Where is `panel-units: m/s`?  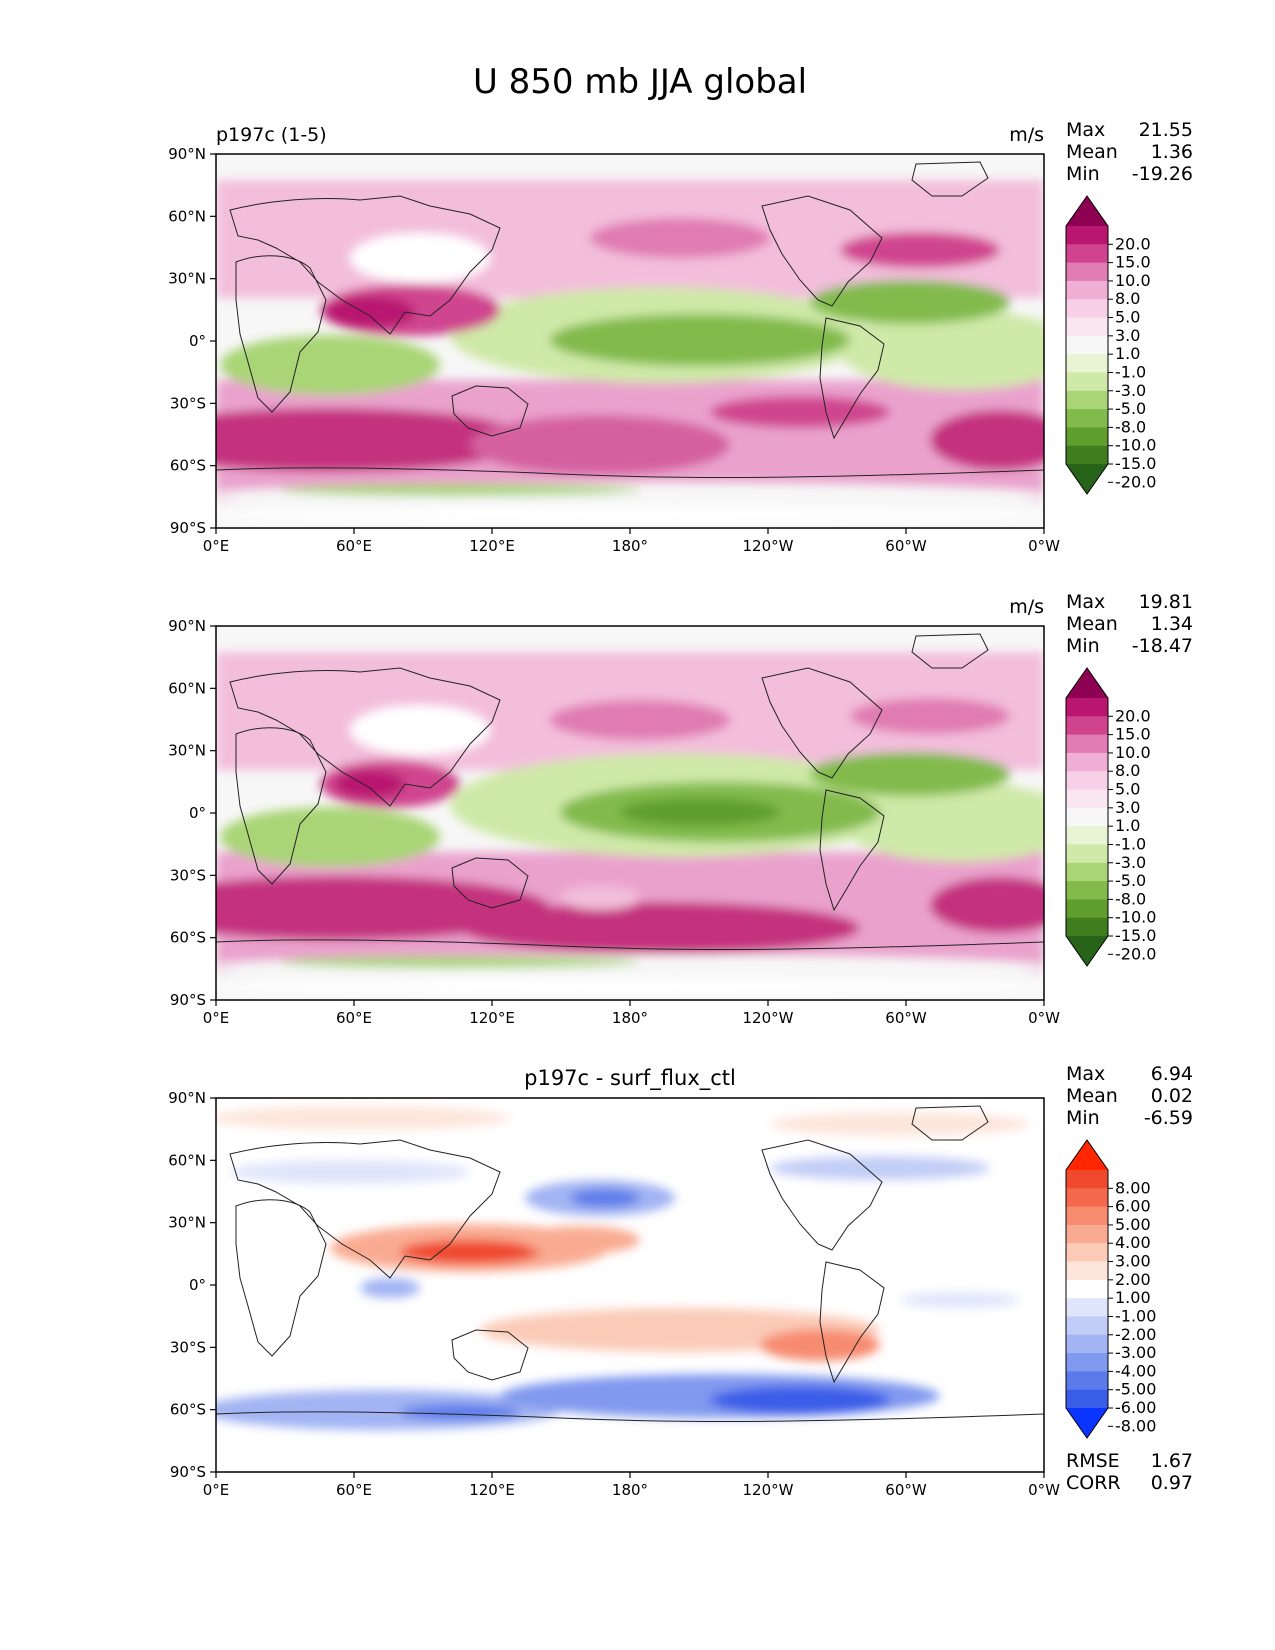
panel-units: m/s is located at coordinates (1026, 607).